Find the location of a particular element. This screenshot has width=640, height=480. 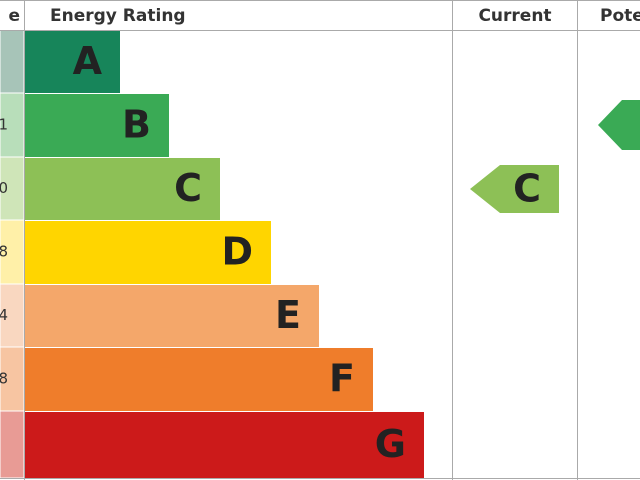

band-letter: D is located at coordinates (237, 252).